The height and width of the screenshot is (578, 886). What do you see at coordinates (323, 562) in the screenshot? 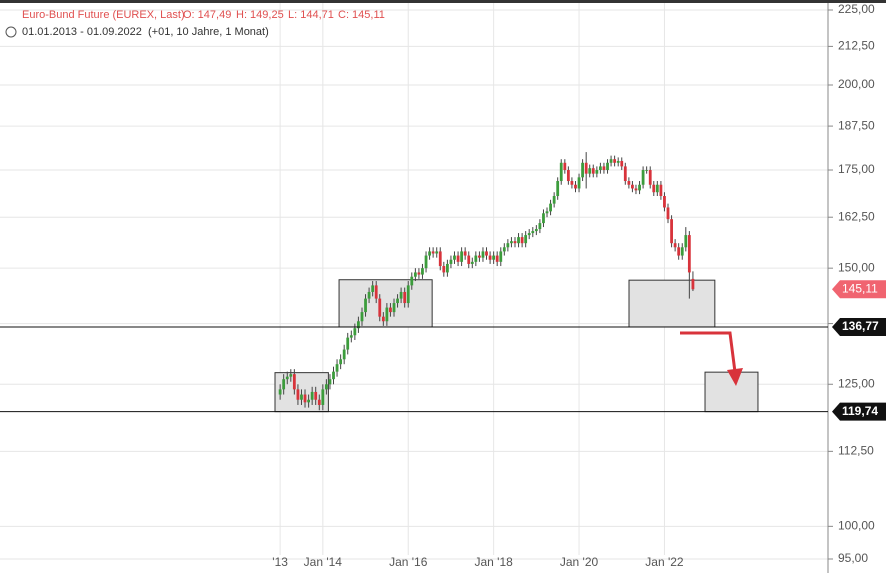
I see `x-tick-label: Jan '14` at bounding box center [323, 562].